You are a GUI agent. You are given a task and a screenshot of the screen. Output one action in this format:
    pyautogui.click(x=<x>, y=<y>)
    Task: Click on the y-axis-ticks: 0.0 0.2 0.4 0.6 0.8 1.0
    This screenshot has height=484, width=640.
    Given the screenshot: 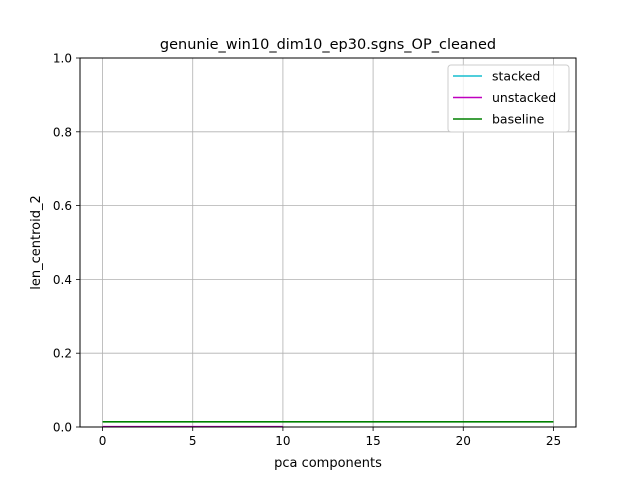 What is the action you would take?
    pyautogui.click(x=66, y=243)
    